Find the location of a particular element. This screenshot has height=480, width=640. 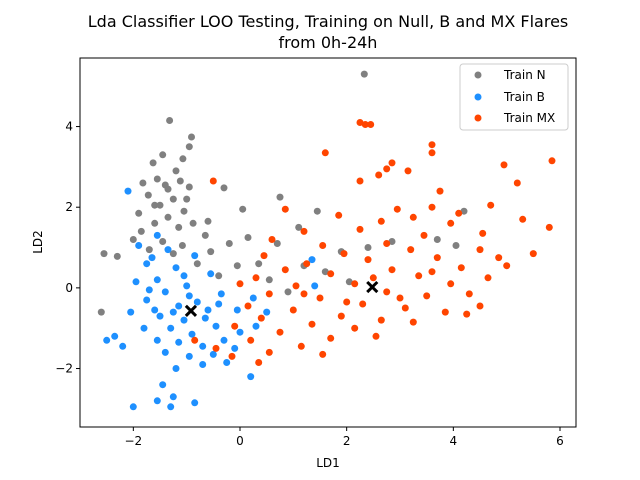

x-axis-ticks: −2 0 2 4 6 is located at coordinates (344, 437).